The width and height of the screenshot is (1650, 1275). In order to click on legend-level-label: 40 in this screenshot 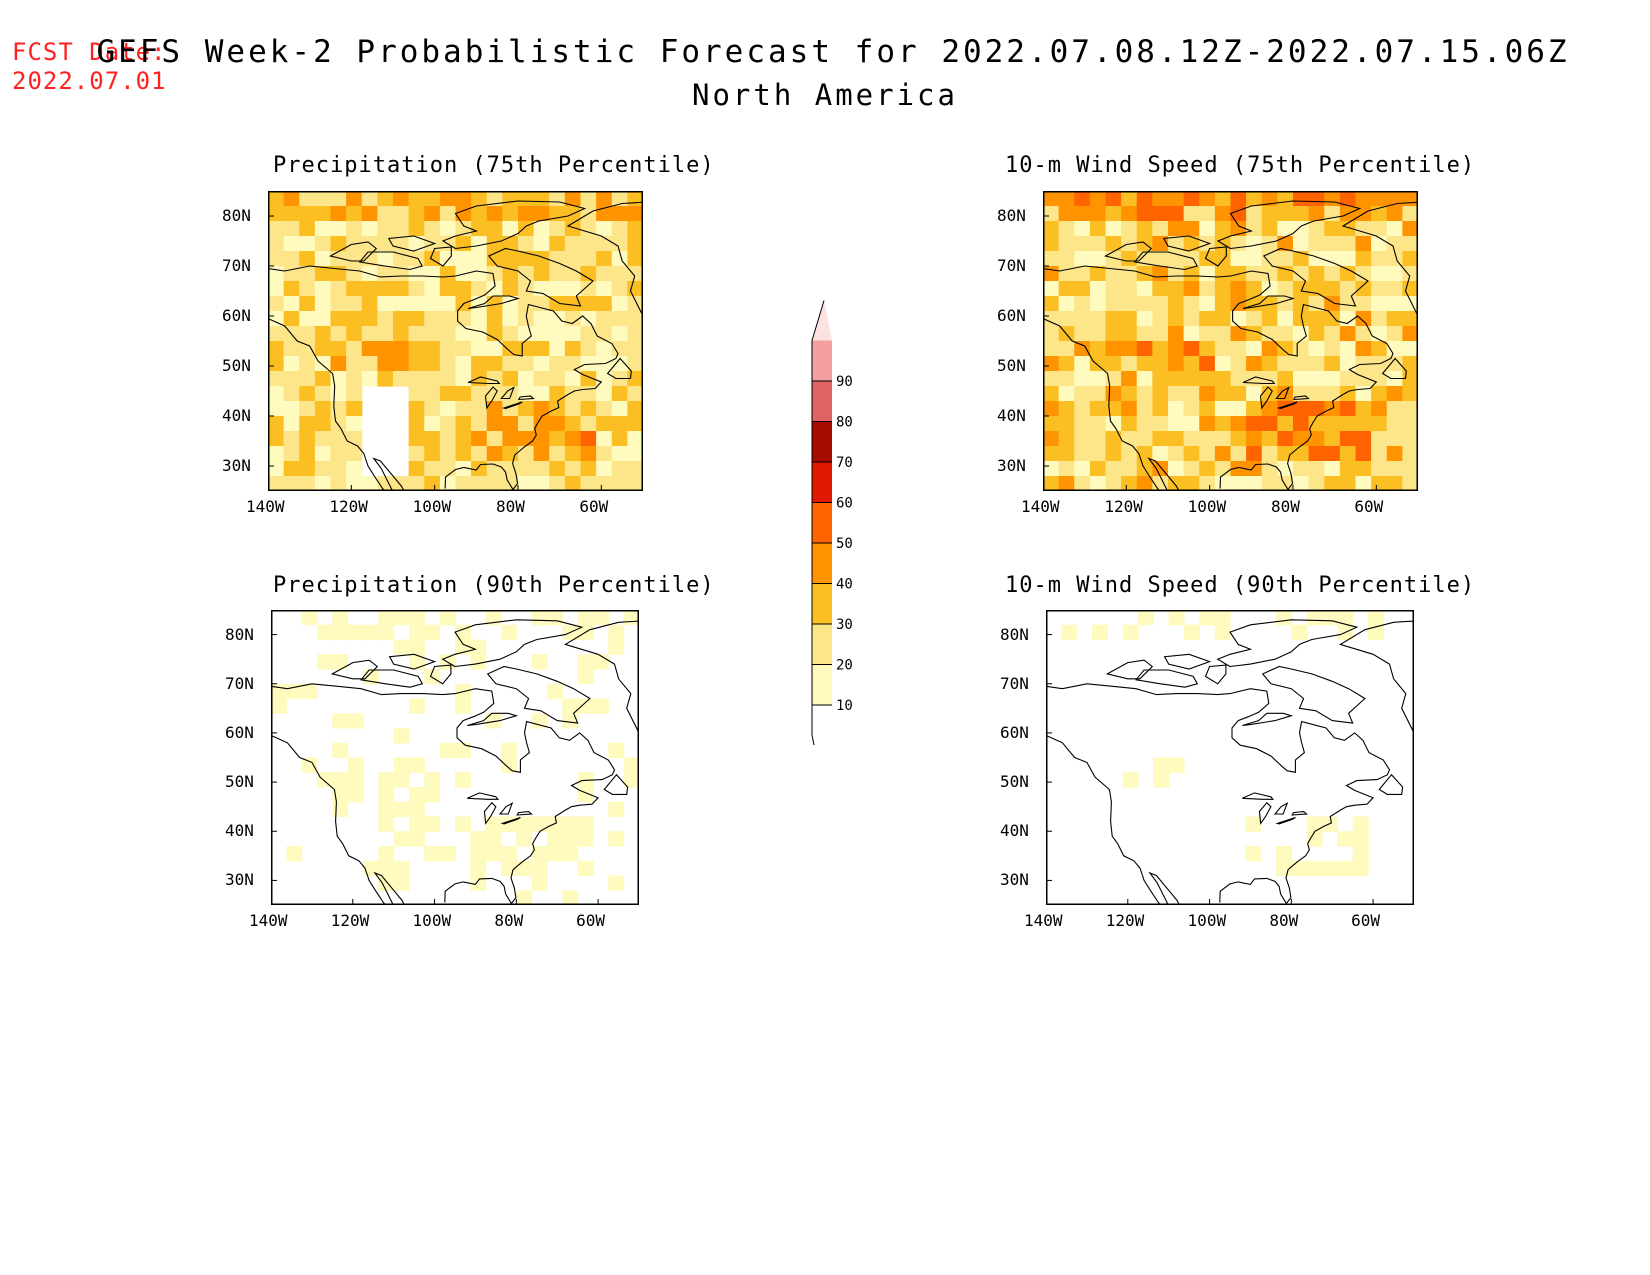, I will do `click(844, 585)`.